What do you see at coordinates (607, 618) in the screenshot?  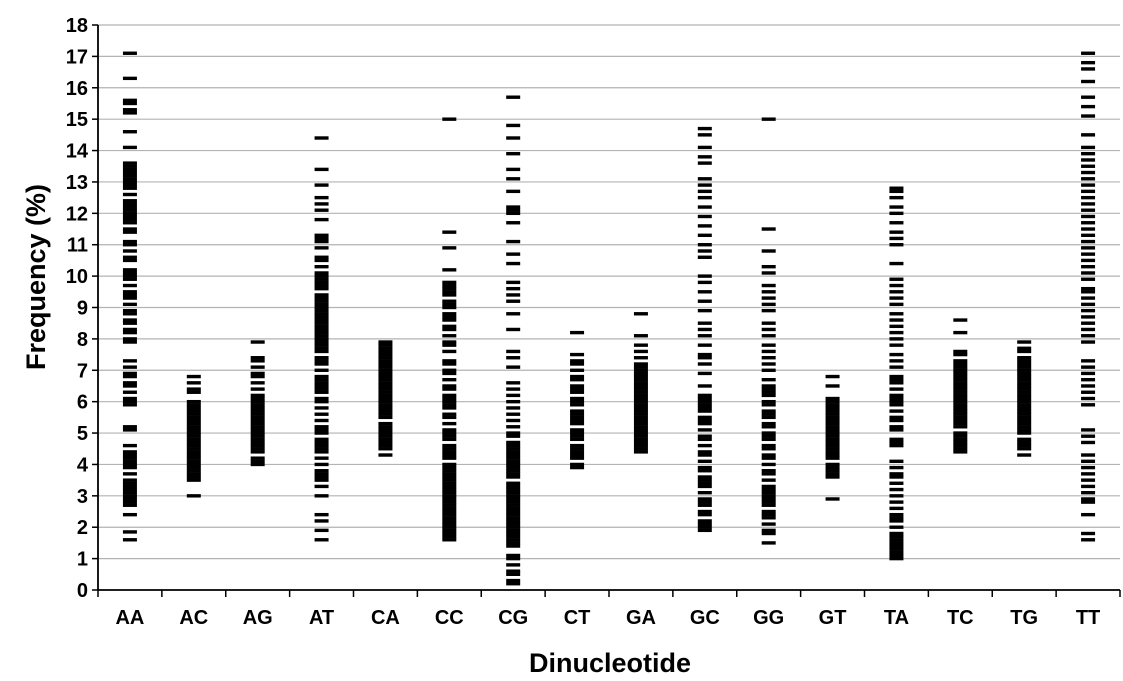 I see `x-tick-labels: AA AC AG AT CA CC CG CT GA GC GG GT TA TC TG TT` at bounding box center [607, 618].